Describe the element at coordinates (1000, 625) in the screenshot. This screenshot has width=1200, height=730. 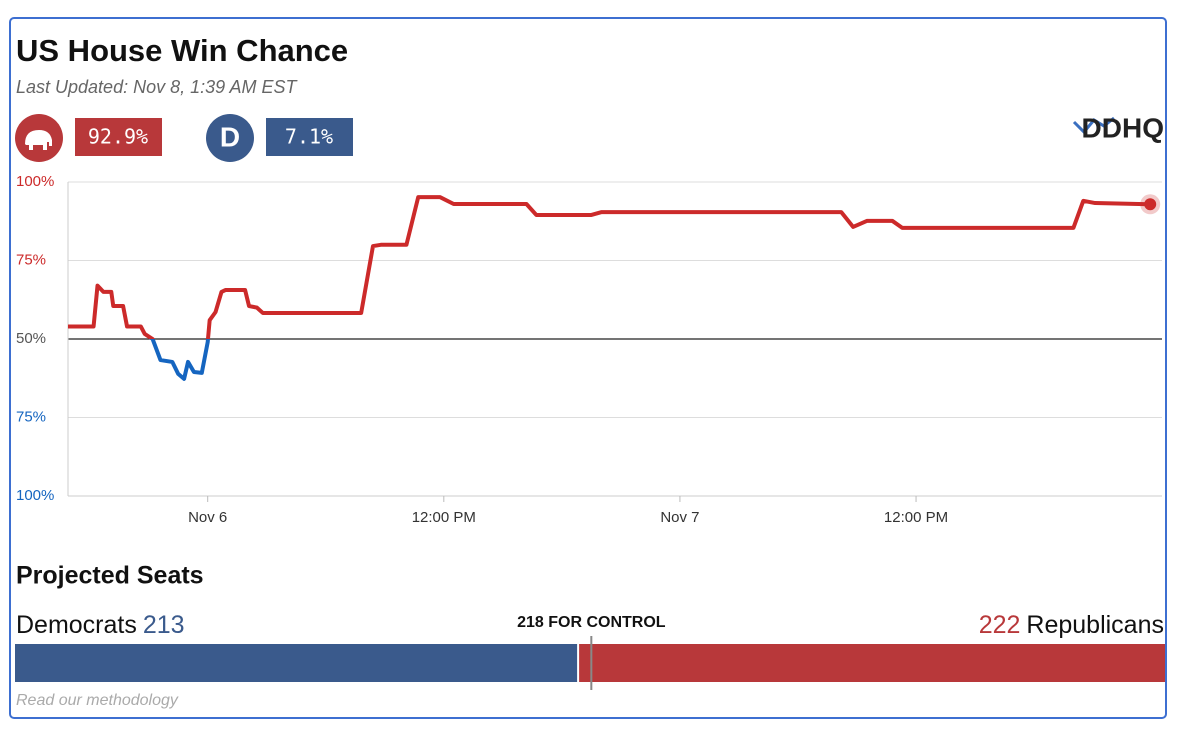
I see `rep-seats: 222` at that location.